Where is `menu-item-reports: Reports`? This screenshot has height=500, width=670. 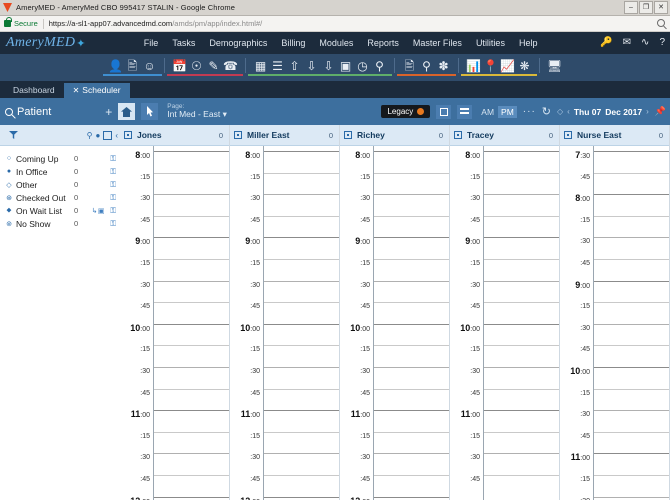 menu-item-reports: Reports is located at coordinates (383, 43).